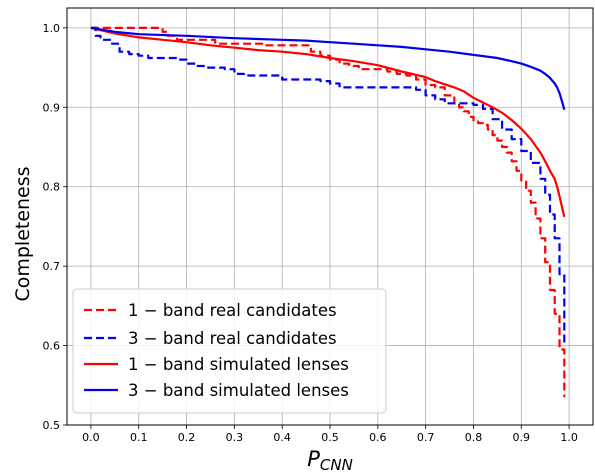 This screenshot has width=595, height=472. I want to click on legend-entry-3band-sim: 3 − band simulated lenses, so click(216, 390).